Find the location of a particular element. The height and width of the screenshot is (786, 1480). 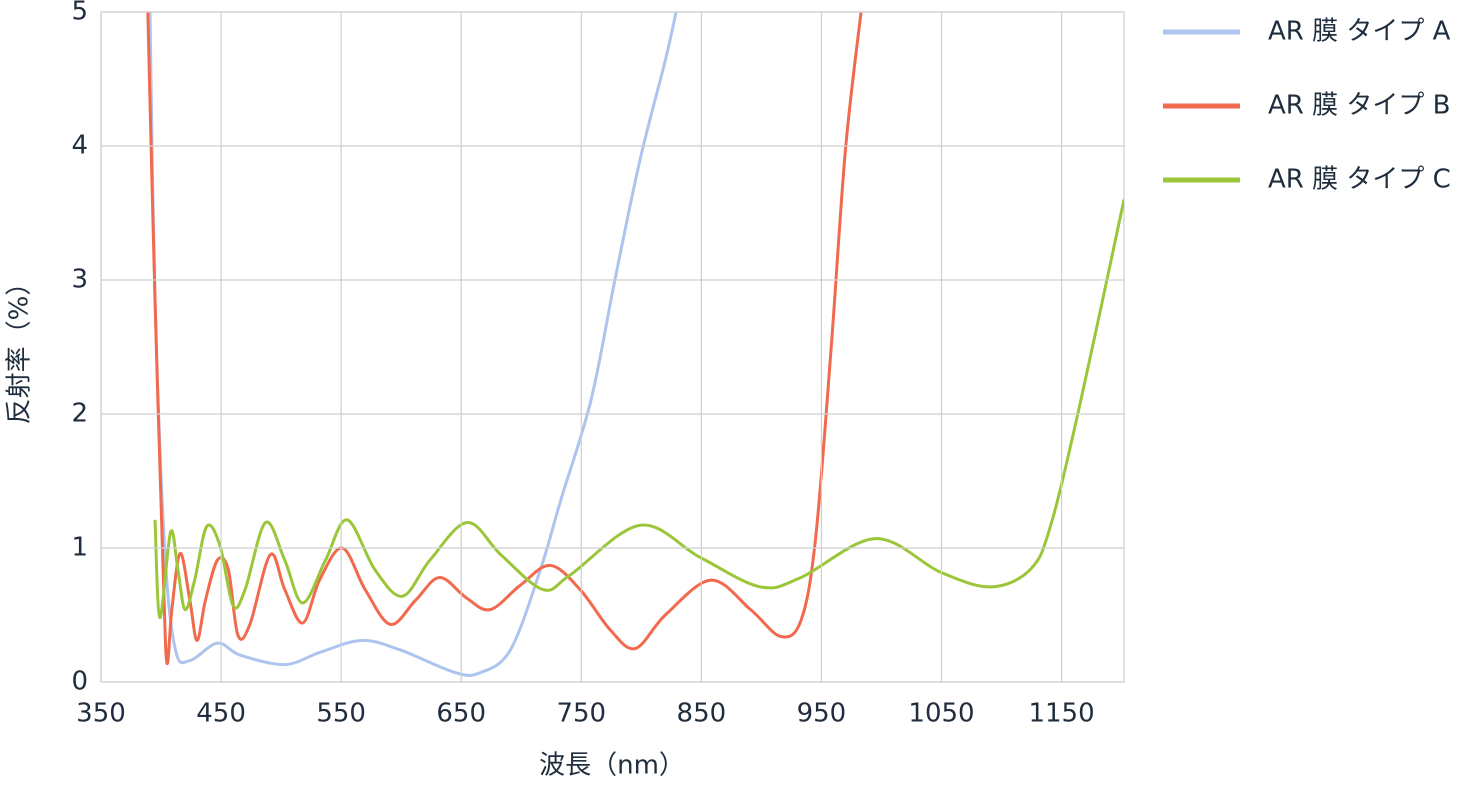

y-tick-label: 3 is located at coordinates (79, 280).